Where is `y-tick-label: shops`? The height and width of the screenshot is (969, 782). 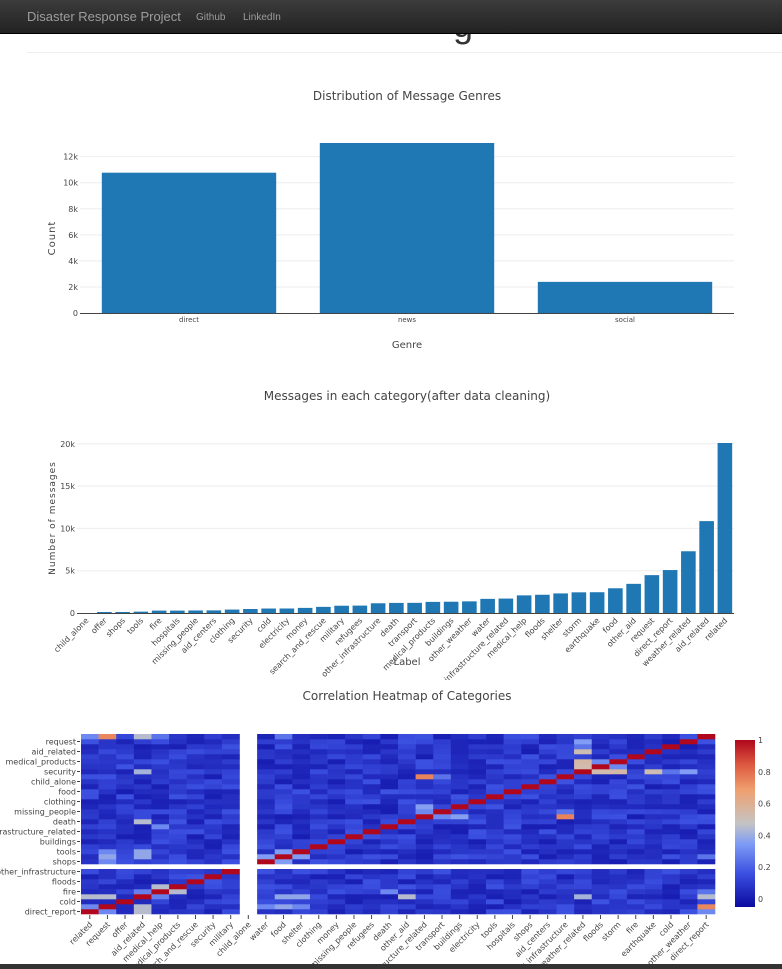 y-tick-label: shops is located at coordinates (64, 862).